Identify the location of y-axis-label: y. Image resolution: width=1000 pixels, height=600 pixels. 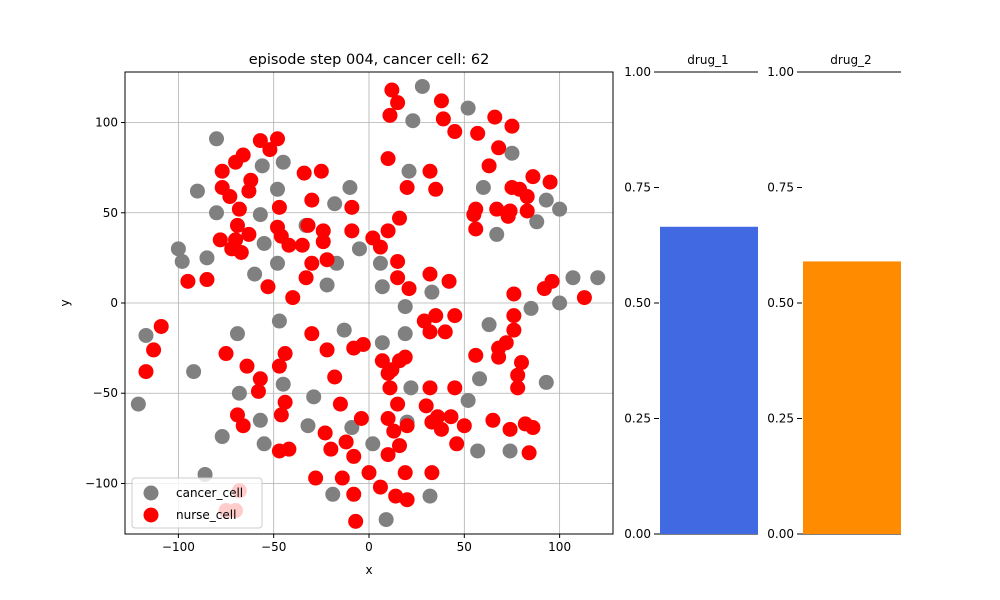
(65, 302).